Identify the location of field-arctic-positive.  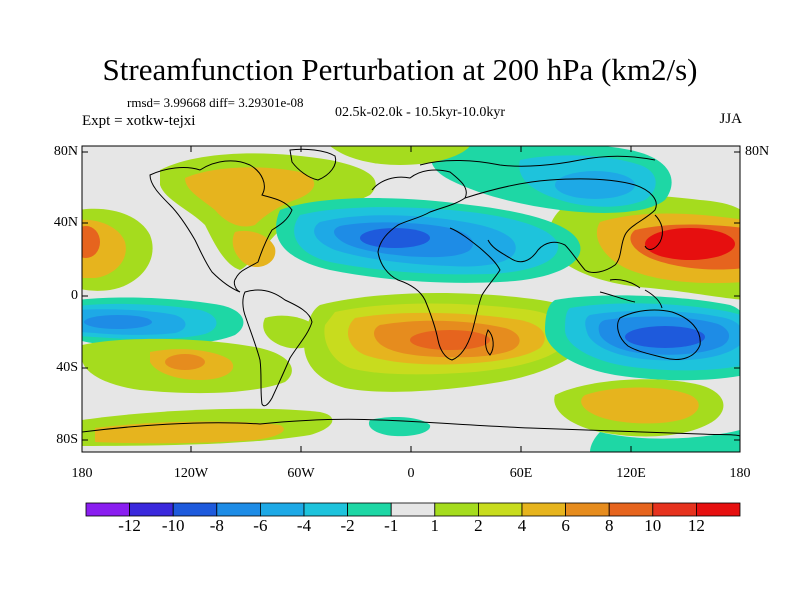
(400, 155).